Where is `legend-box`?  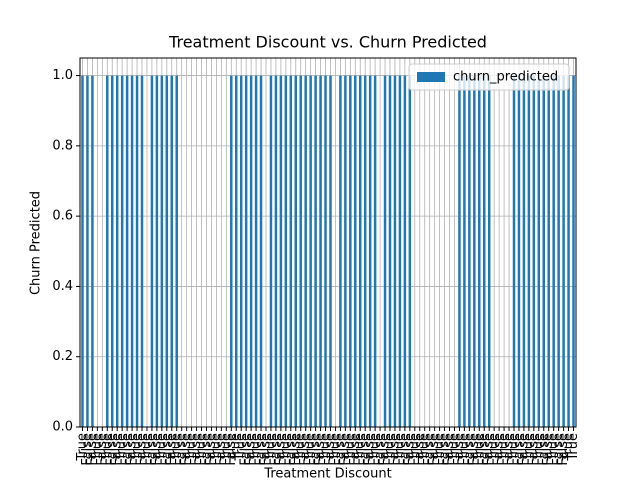 legend-box is located at coordinates (489, 77).